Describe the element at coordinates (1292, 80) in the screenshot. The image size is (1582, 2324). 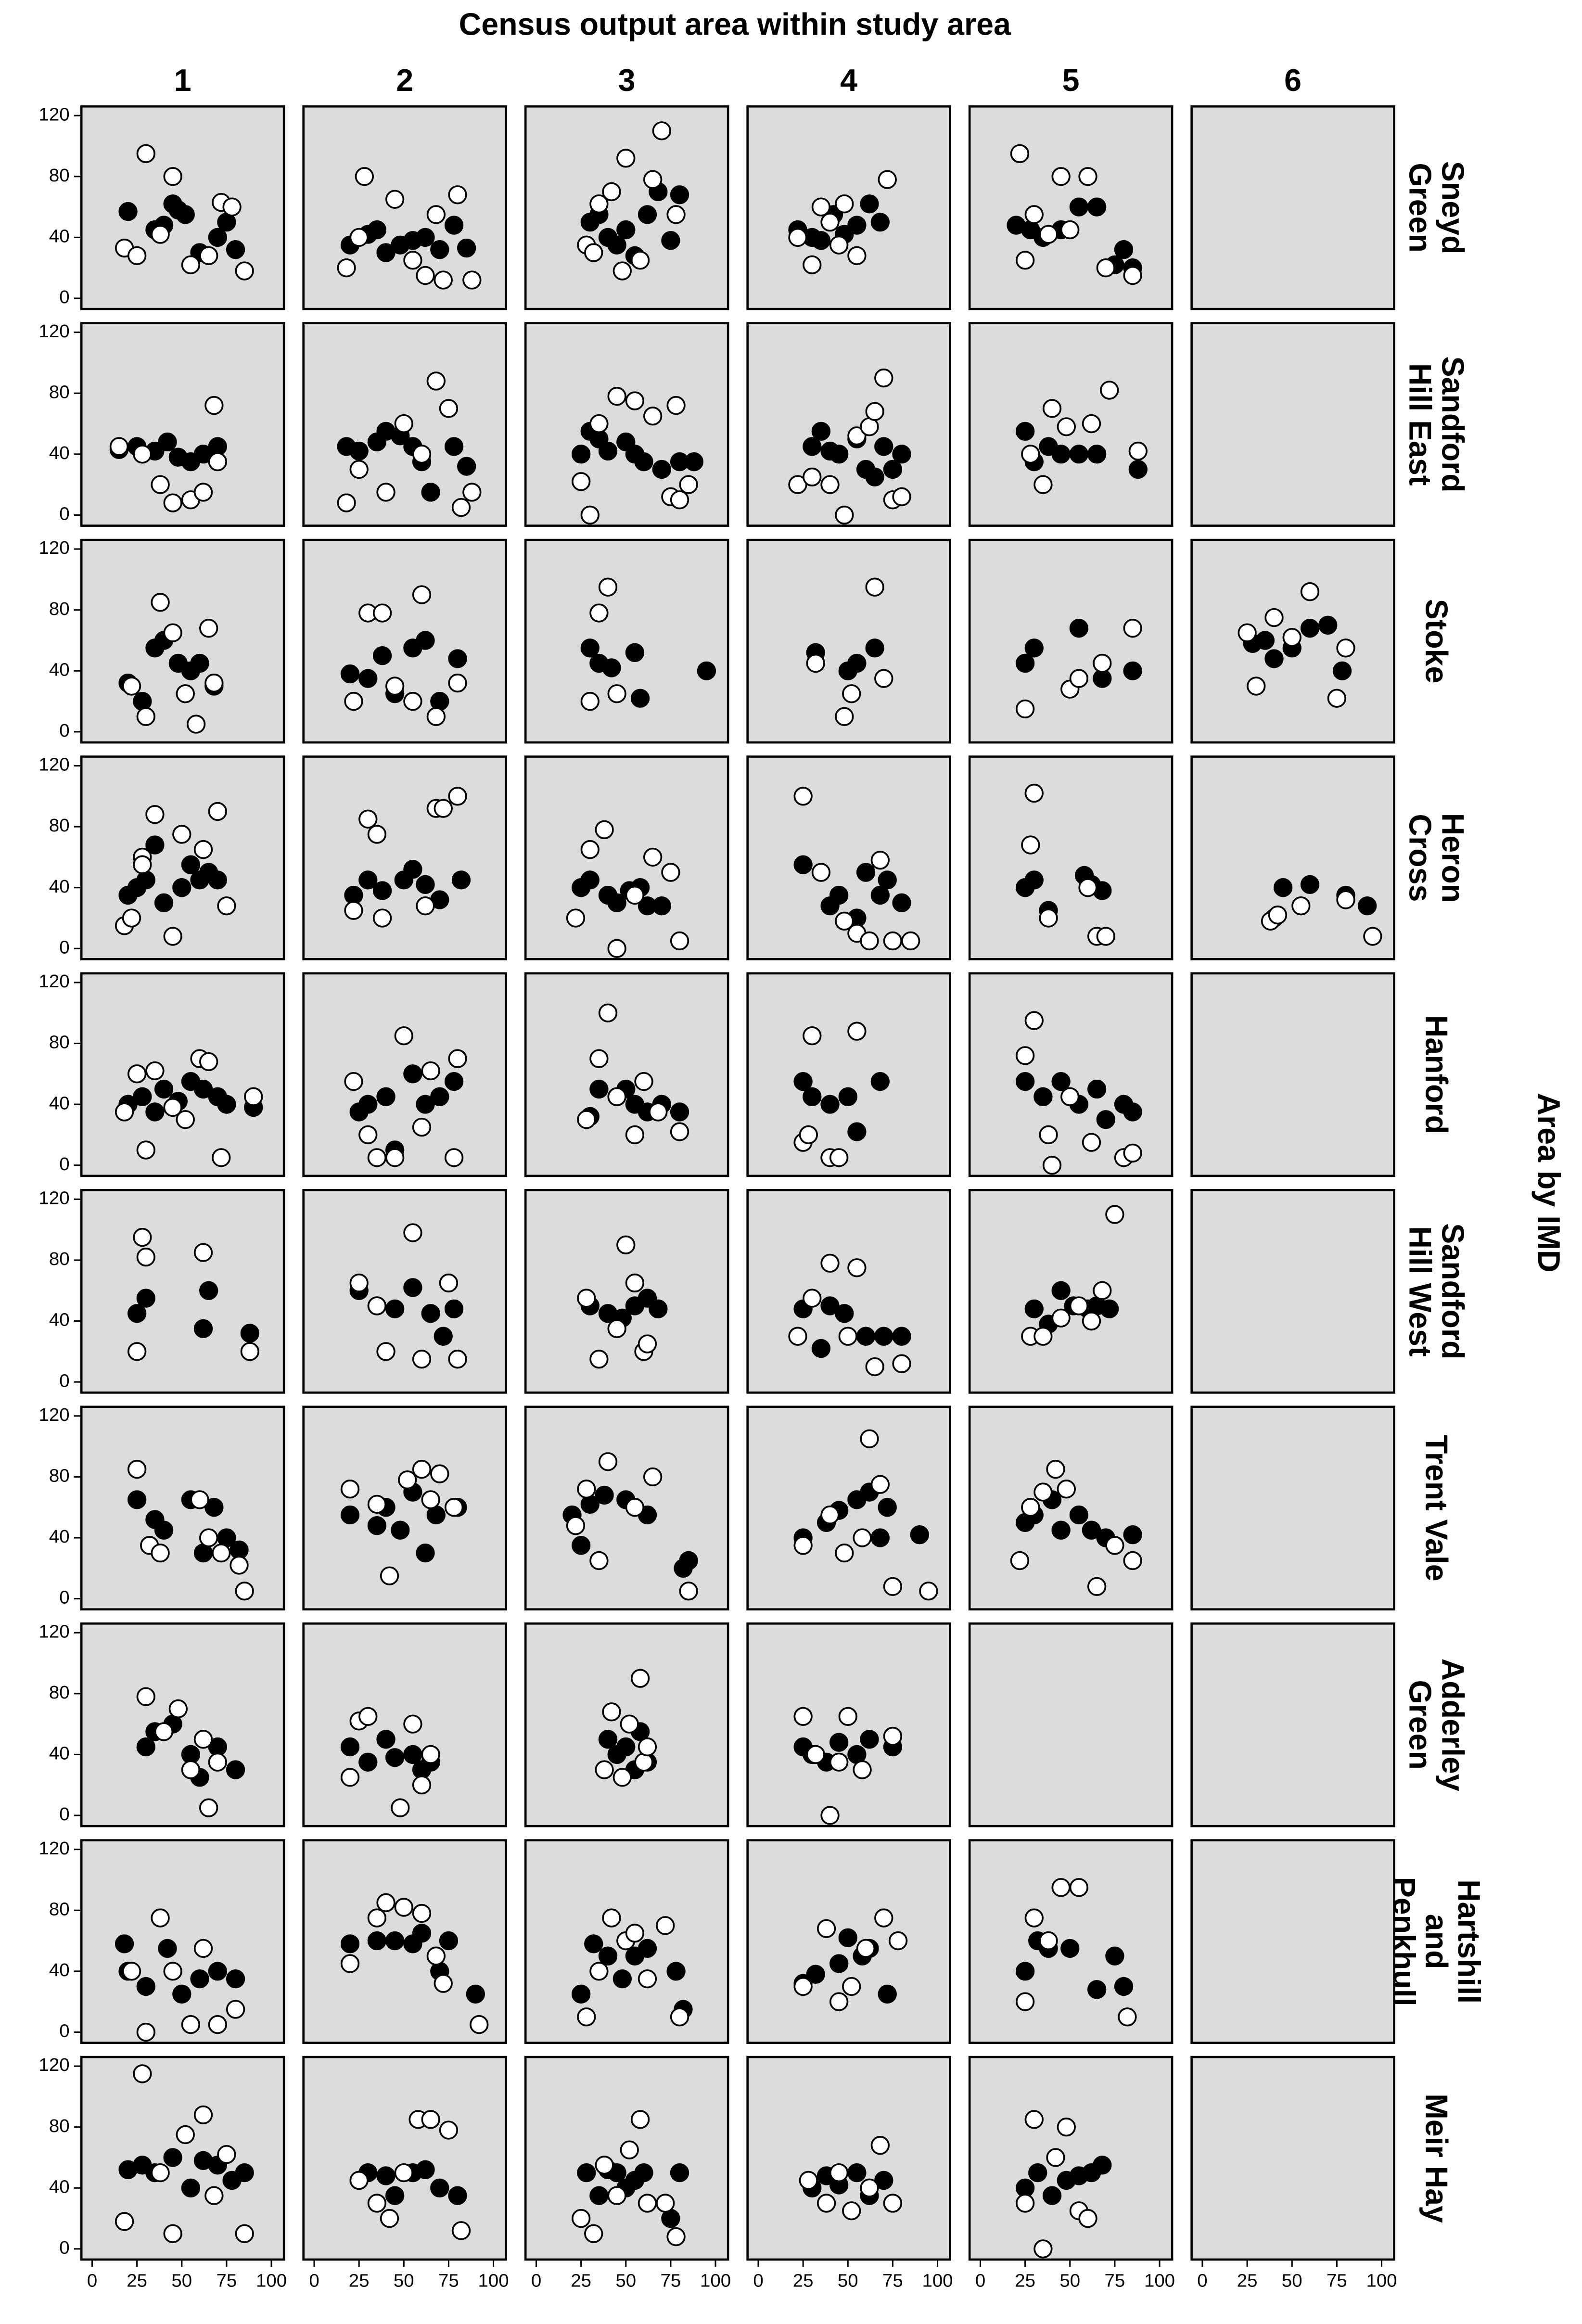
I see `column-label: 6` at that location.